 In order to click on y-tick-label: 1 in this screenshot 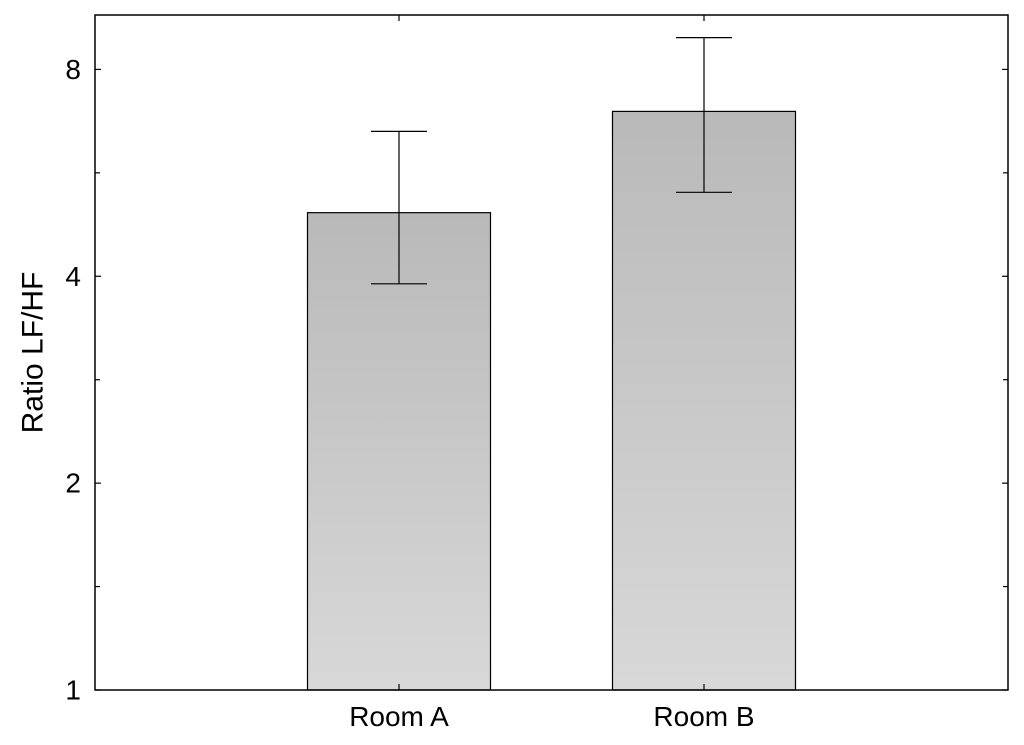, I will do `click(73, 690)`.